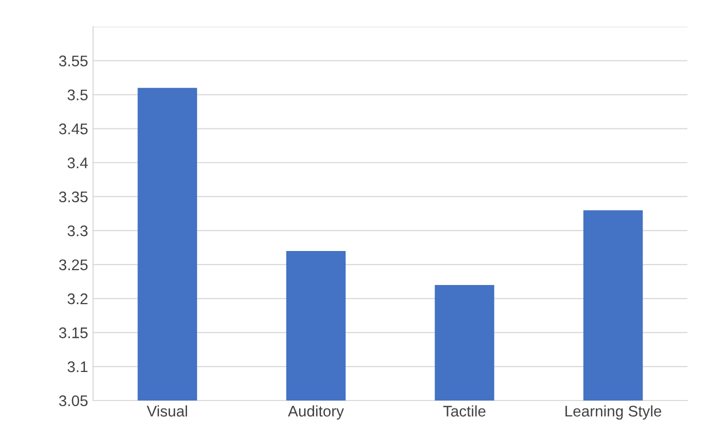 Image resolution: width=716 pixels, height=445 pixels. I want to click on y-tick-label: 3.35, so click(73, 196).